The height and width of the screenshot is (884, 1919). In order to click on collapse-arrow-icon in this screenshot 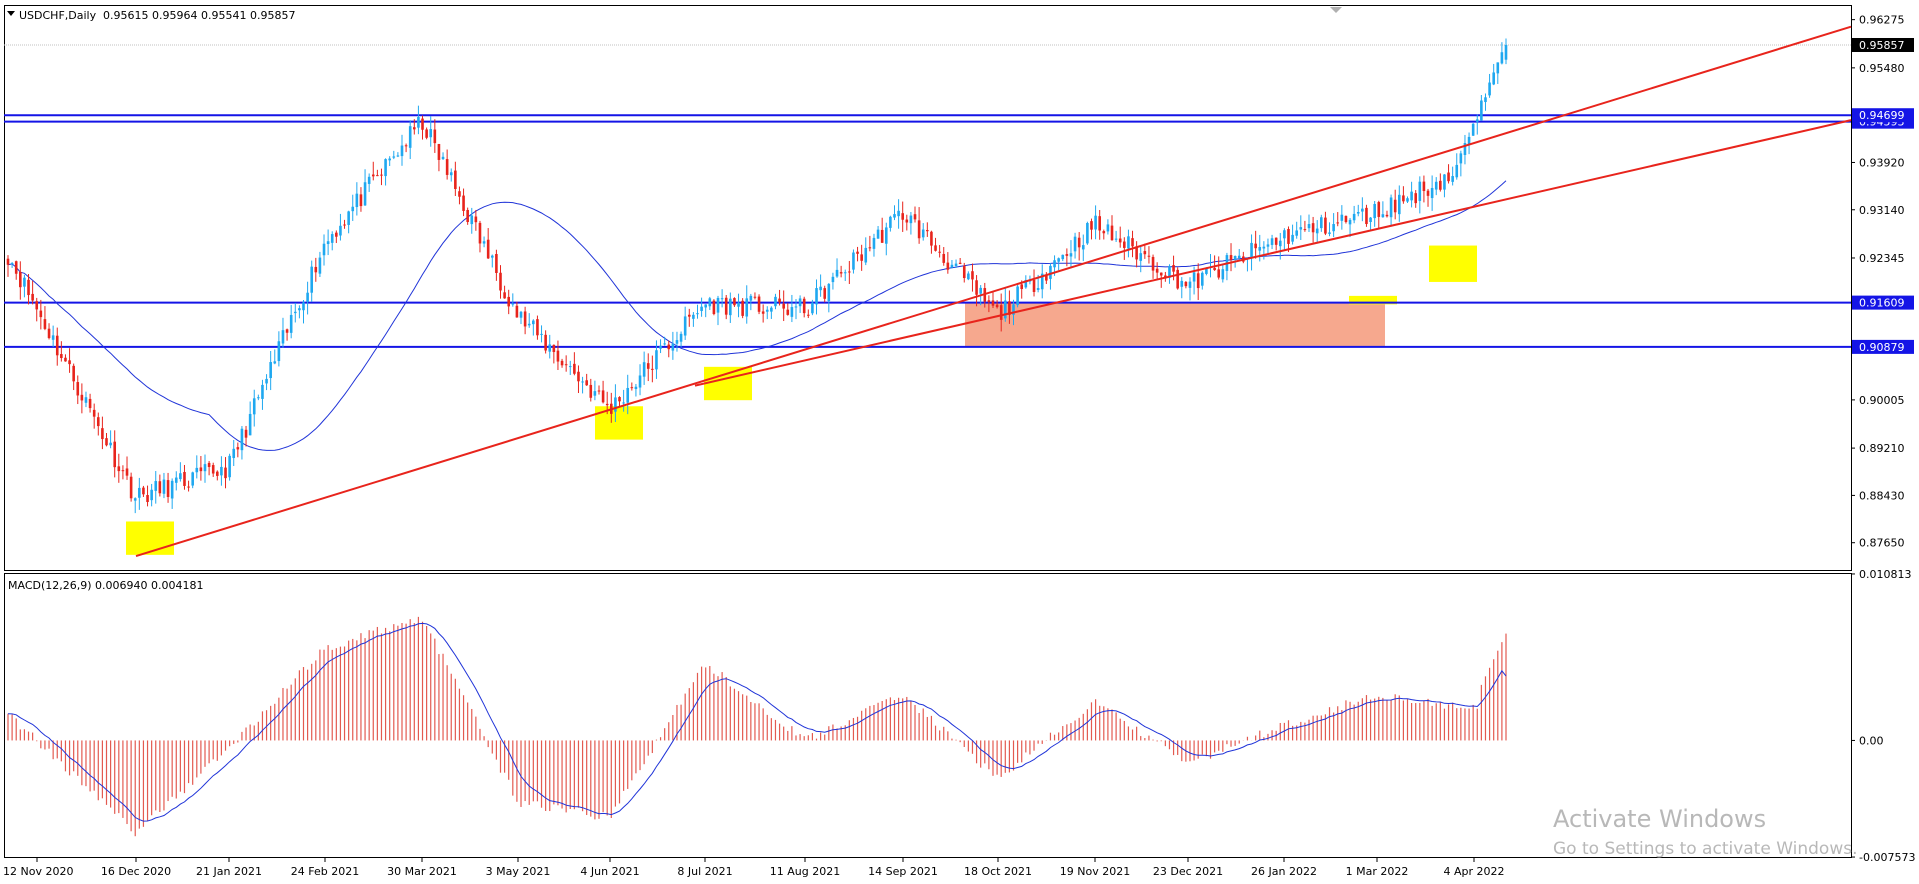, I will do `click(11, 13)`.